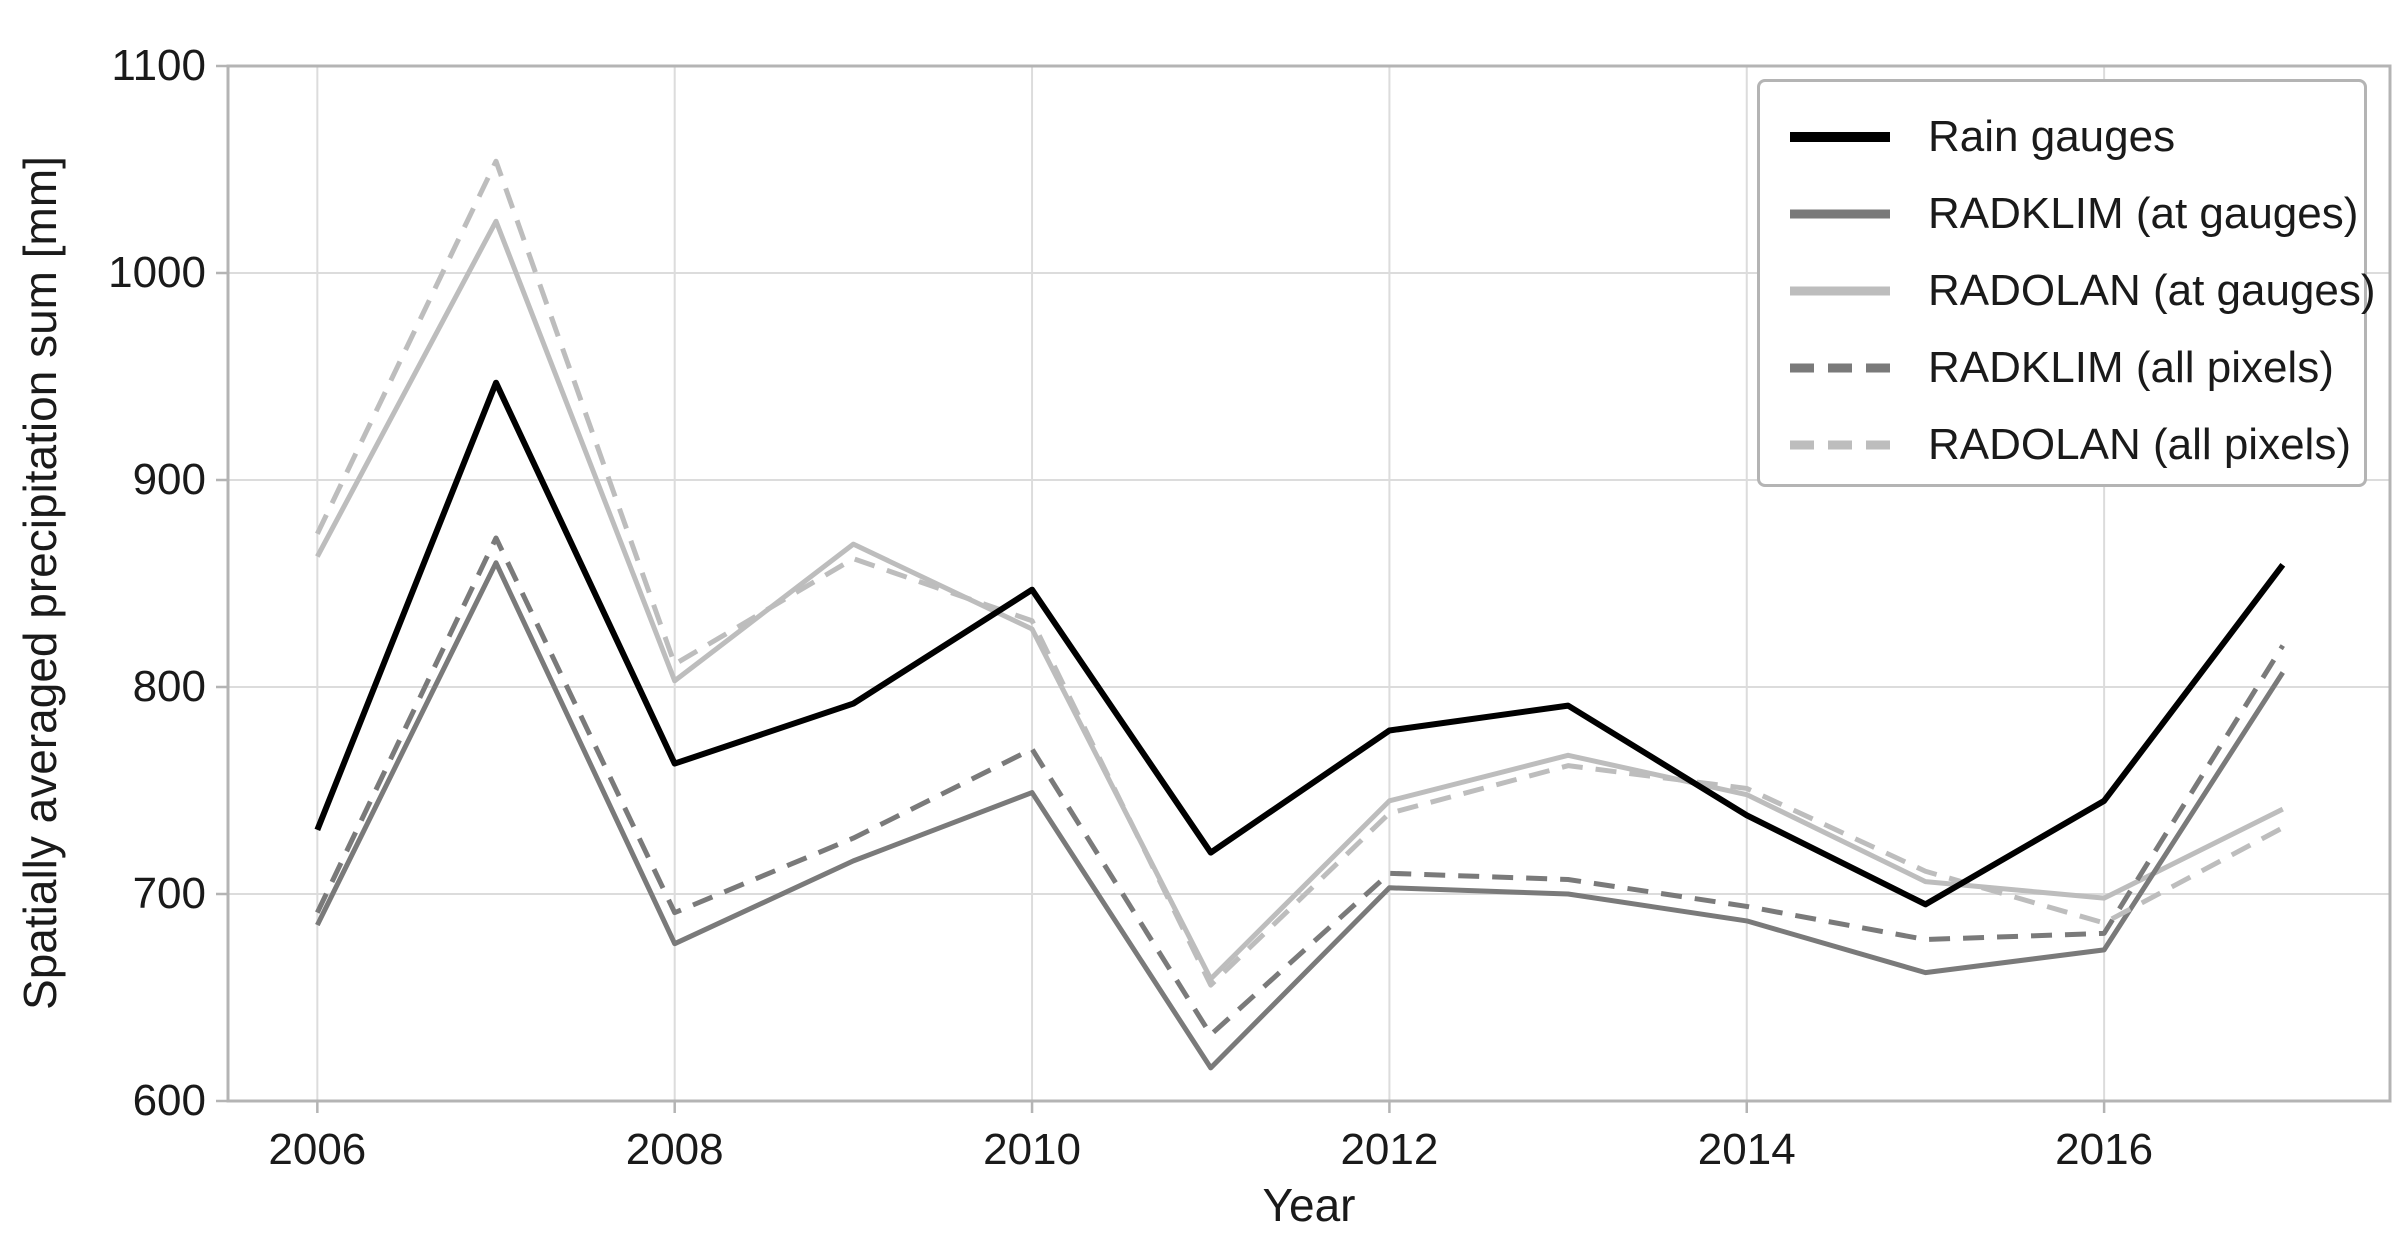 The width and height of the screenshot is (2405, 1248). What do you see at coordinates (1032, 1149) in the screenshot?
I see `x-tick-label: 2010` at bounding box center [1032, 1149].